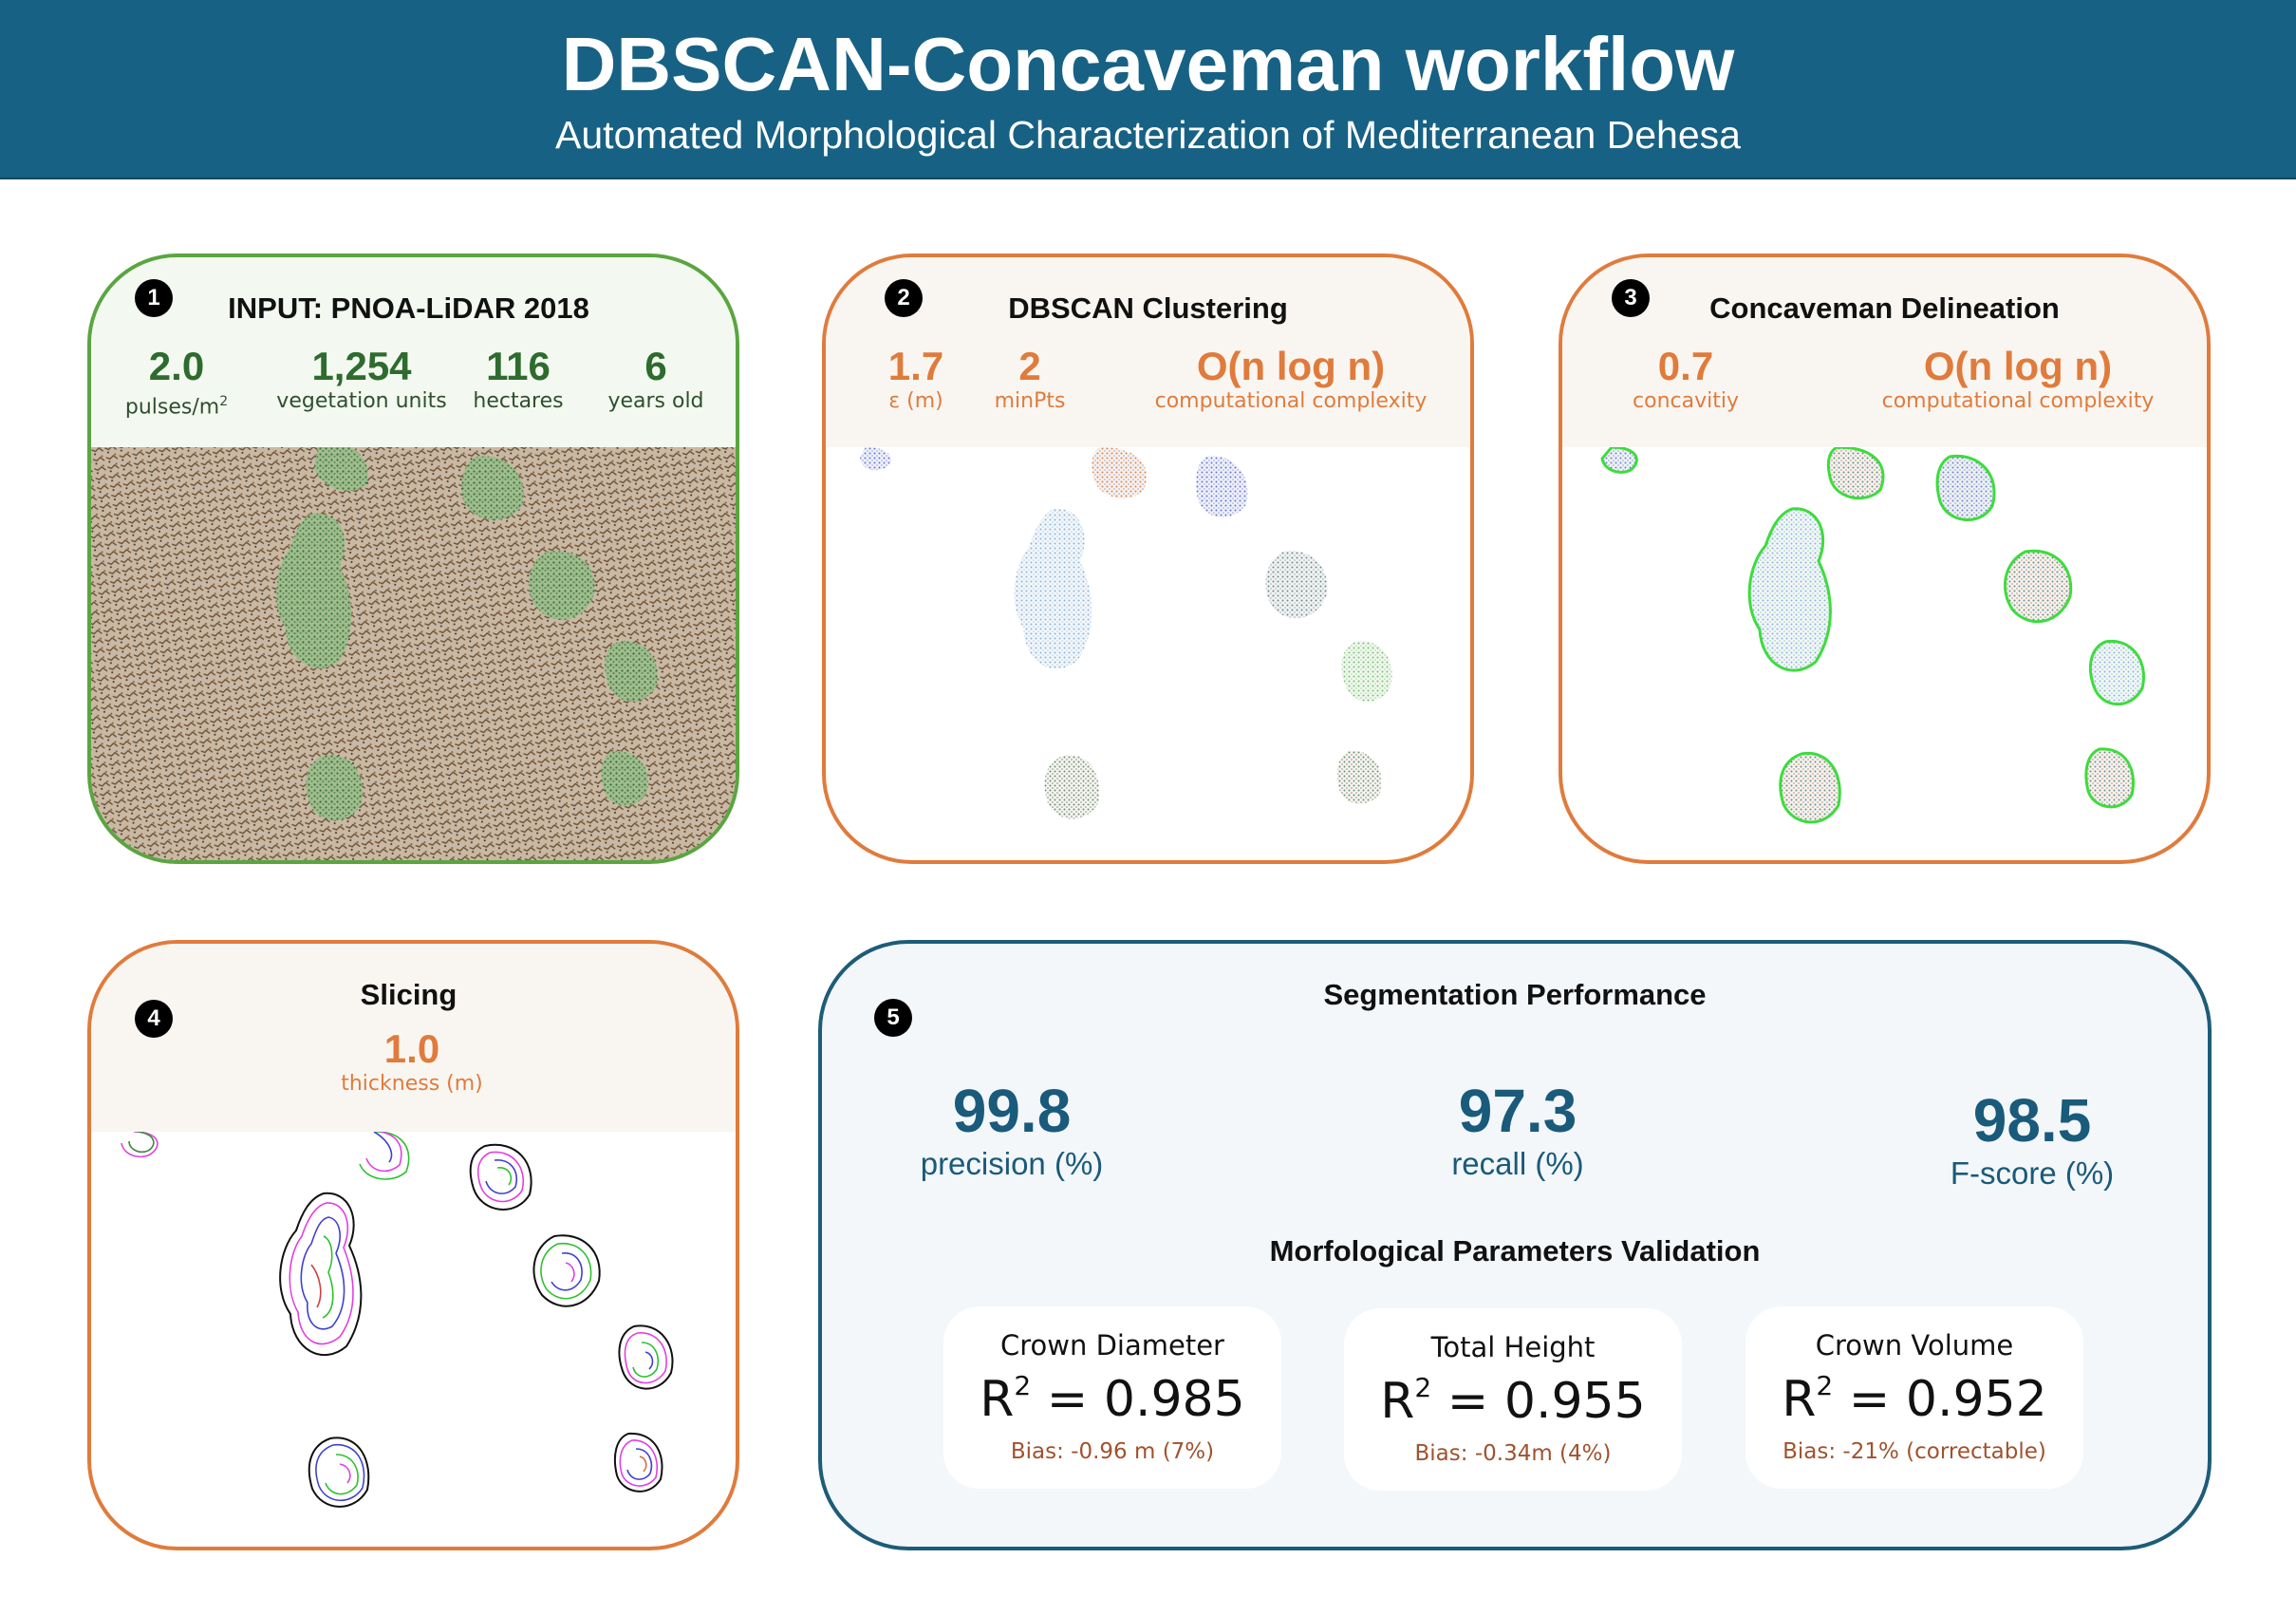  I want to click on stat-years-old: 6 years old, so click(656, 380).